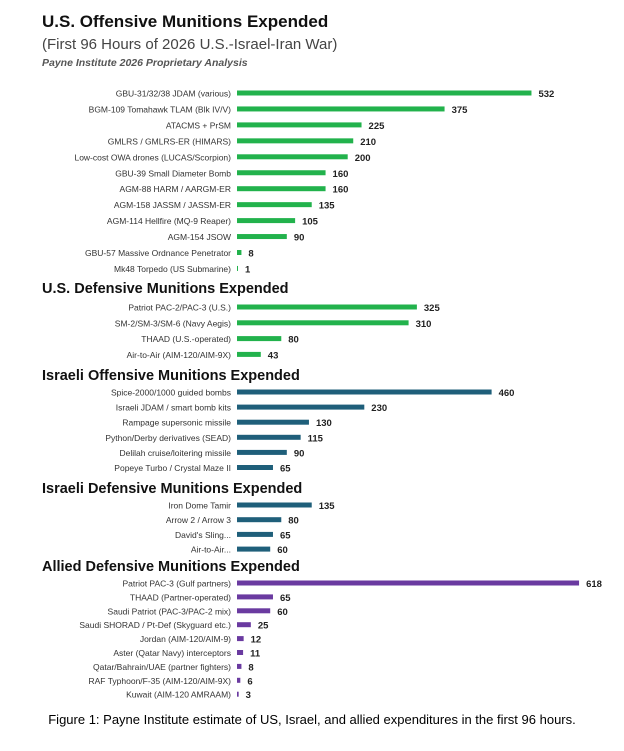 Image resolution: width=624 pixels, height=751 pixels. I want to click on category-label: Aster (Qatar Navy) interceptors, so click(172, 653).